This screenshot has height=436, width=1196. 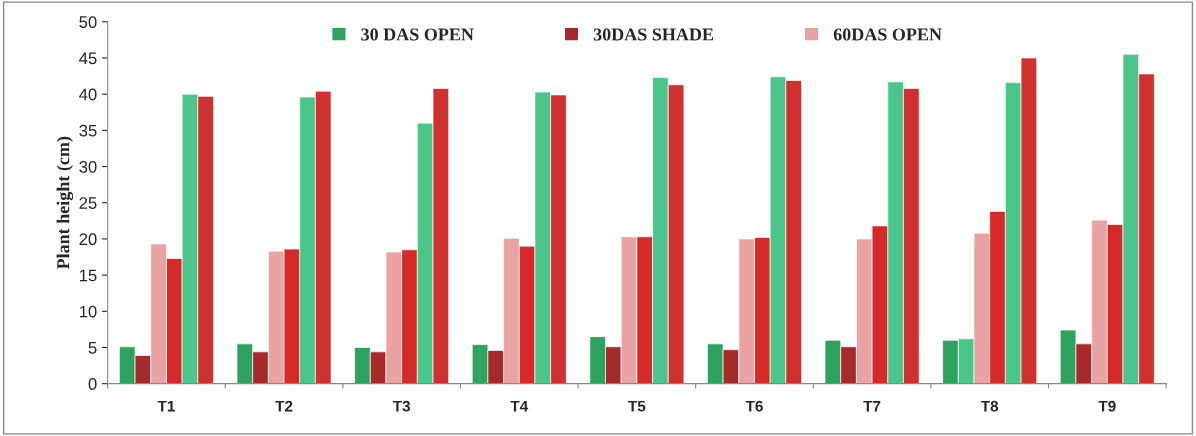 I want to click on x-tick-label: T6, so click(x=754, y=406).